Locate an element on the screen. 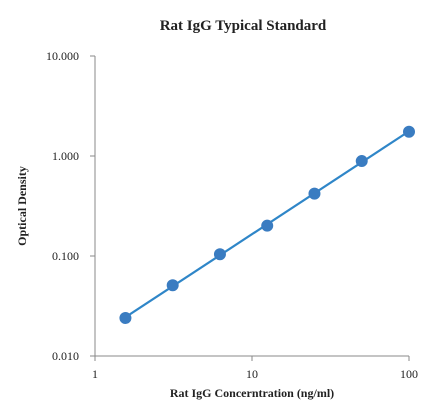 The image size is (421, 405). x-tick-label: 1 is located at coordinates (95, 374).